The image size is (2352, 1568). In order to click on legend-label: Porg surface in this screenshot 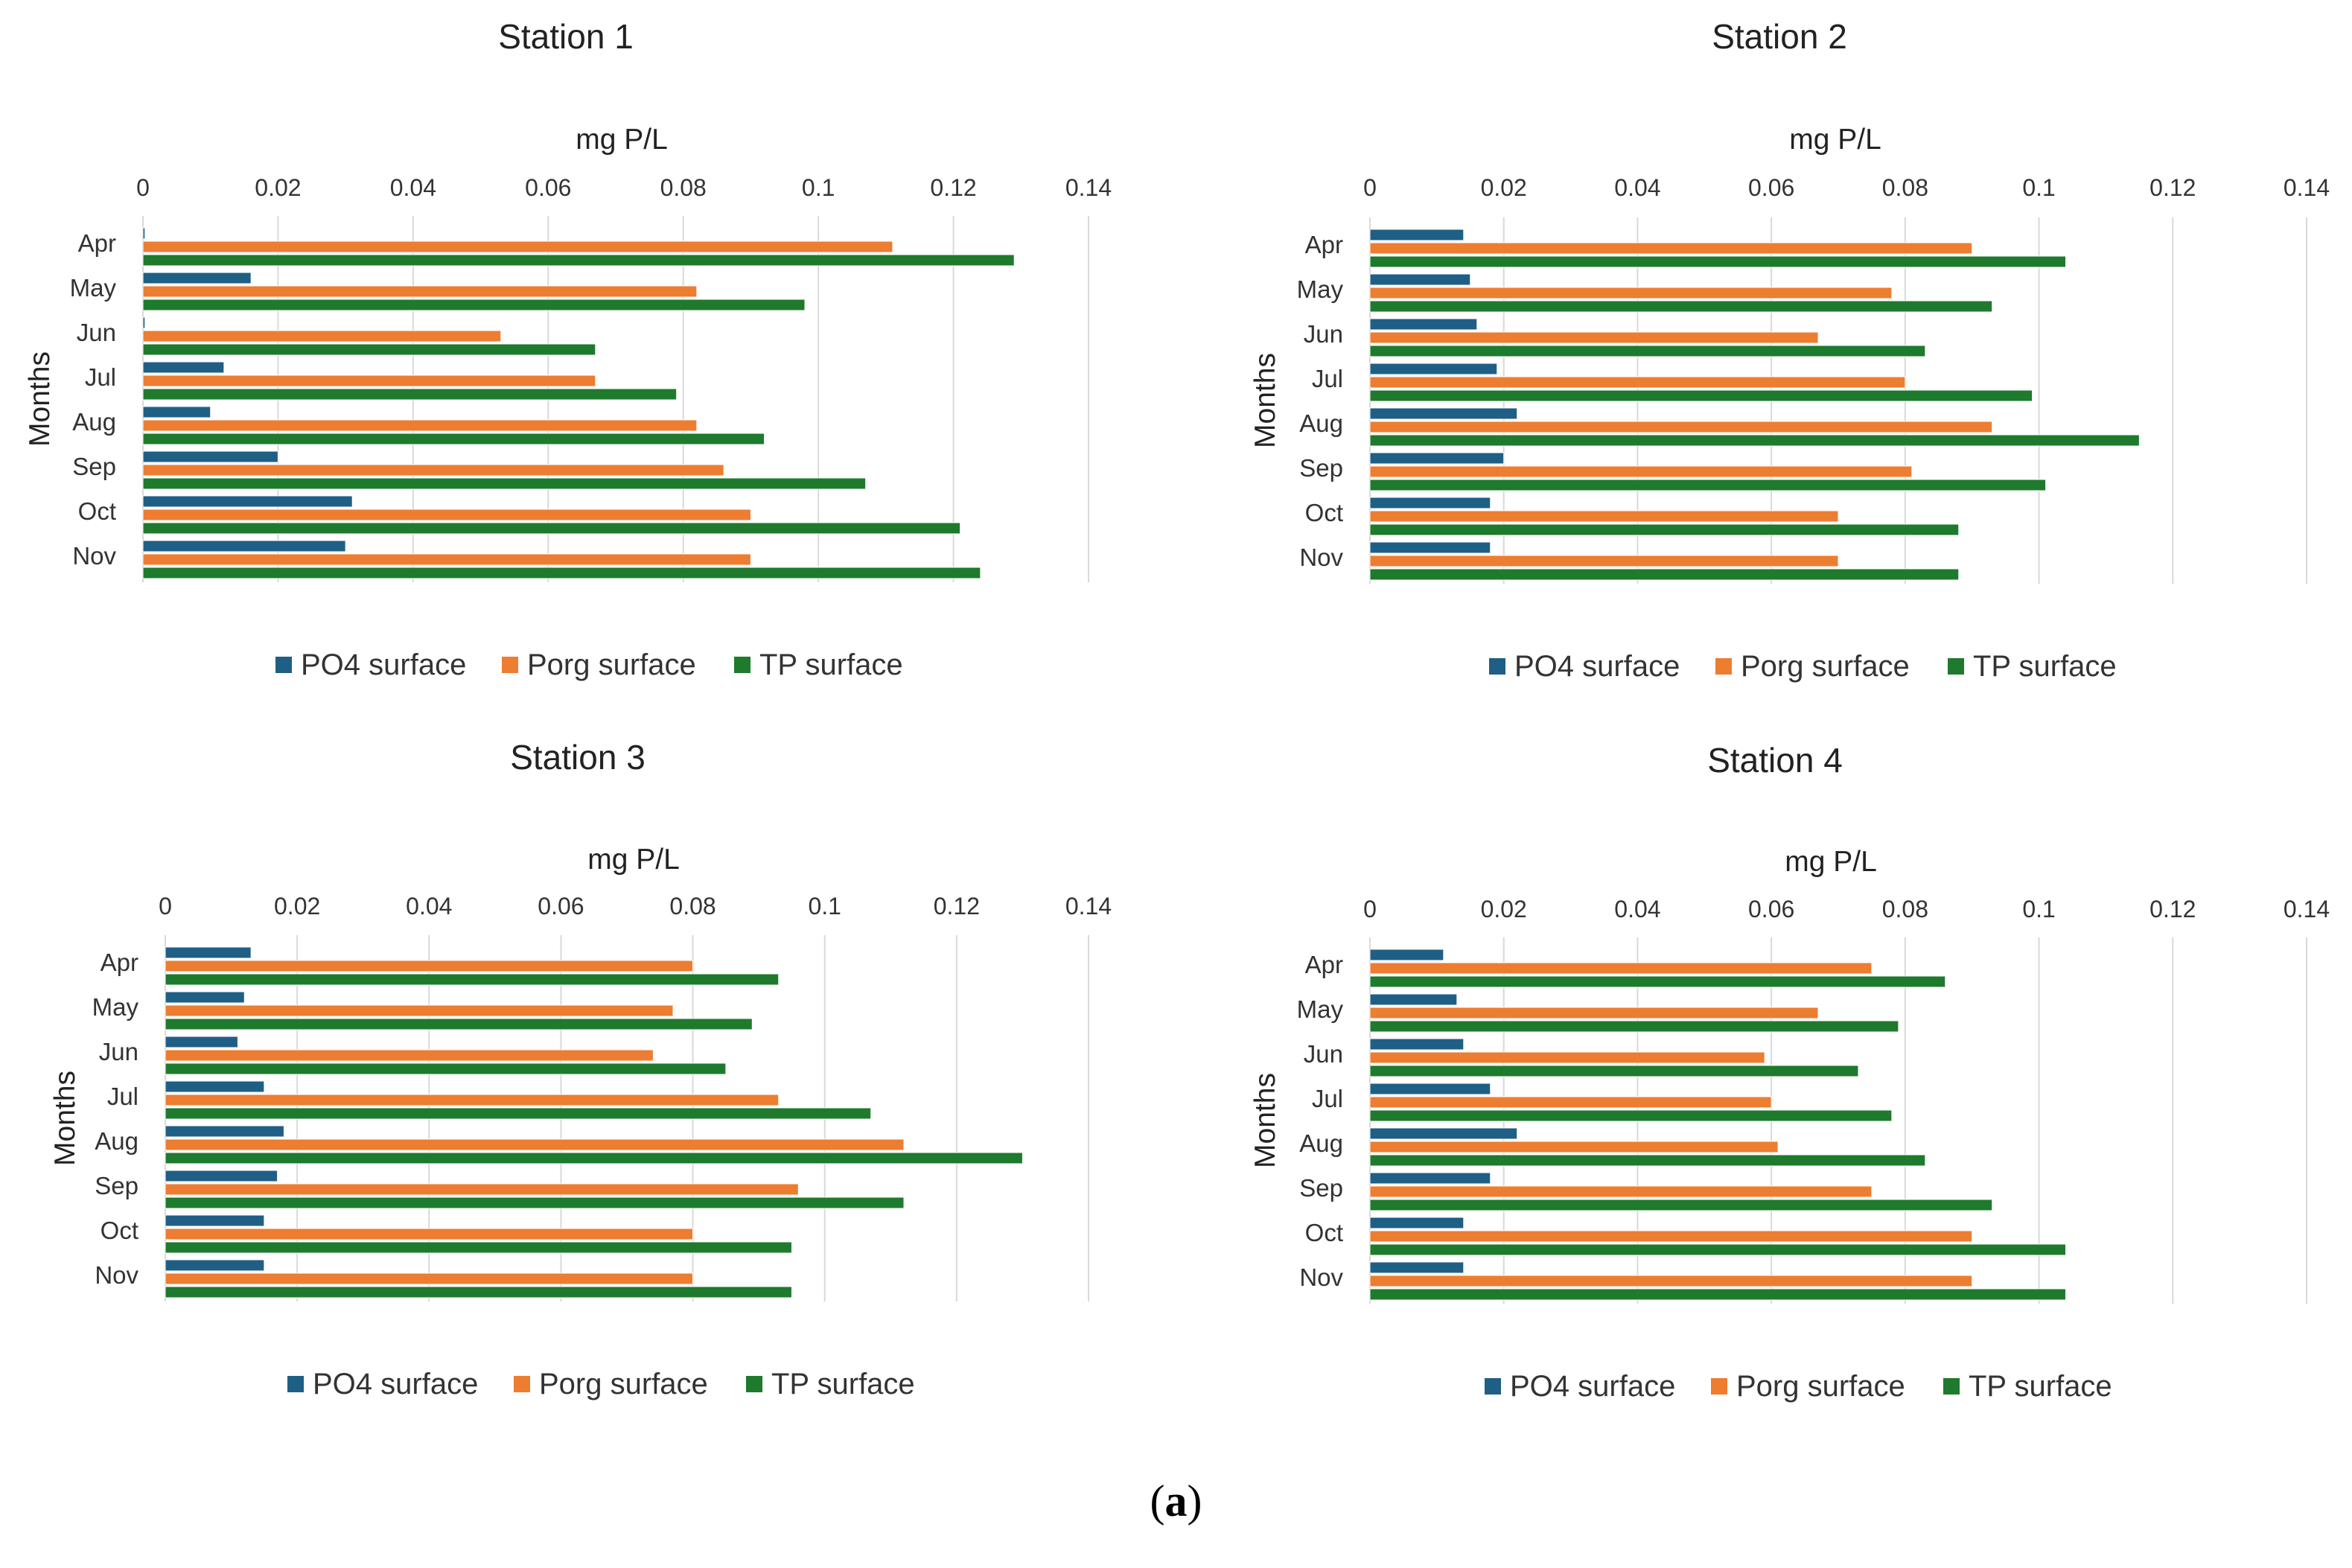, I will do `click(623, 1384)`.